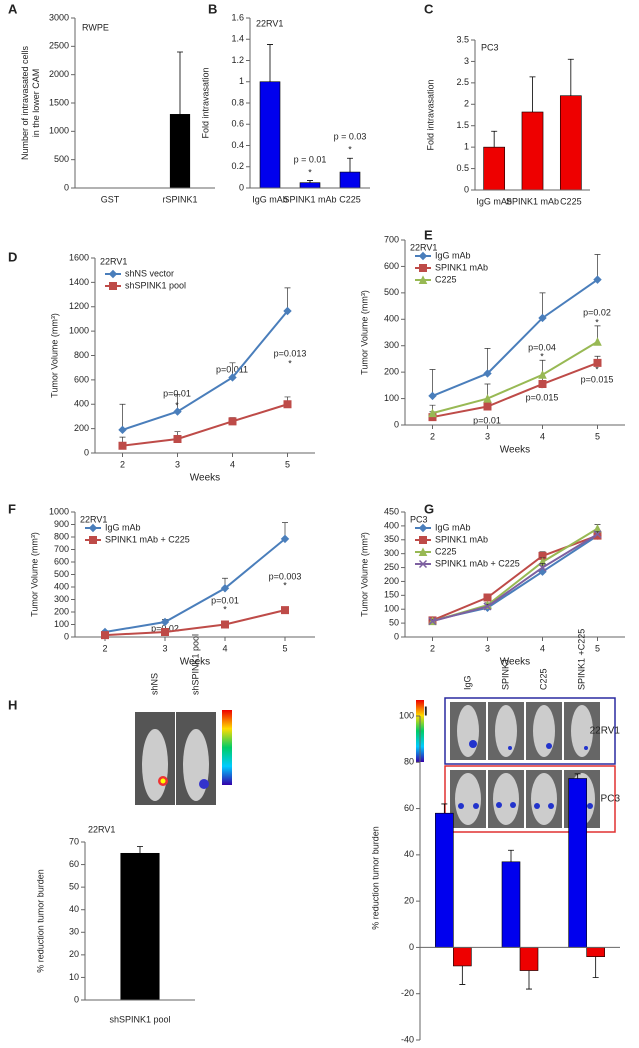  Describe the element at coordinates (597, 379) in the screenshot. I see `annotation: p=0.015` at that location.